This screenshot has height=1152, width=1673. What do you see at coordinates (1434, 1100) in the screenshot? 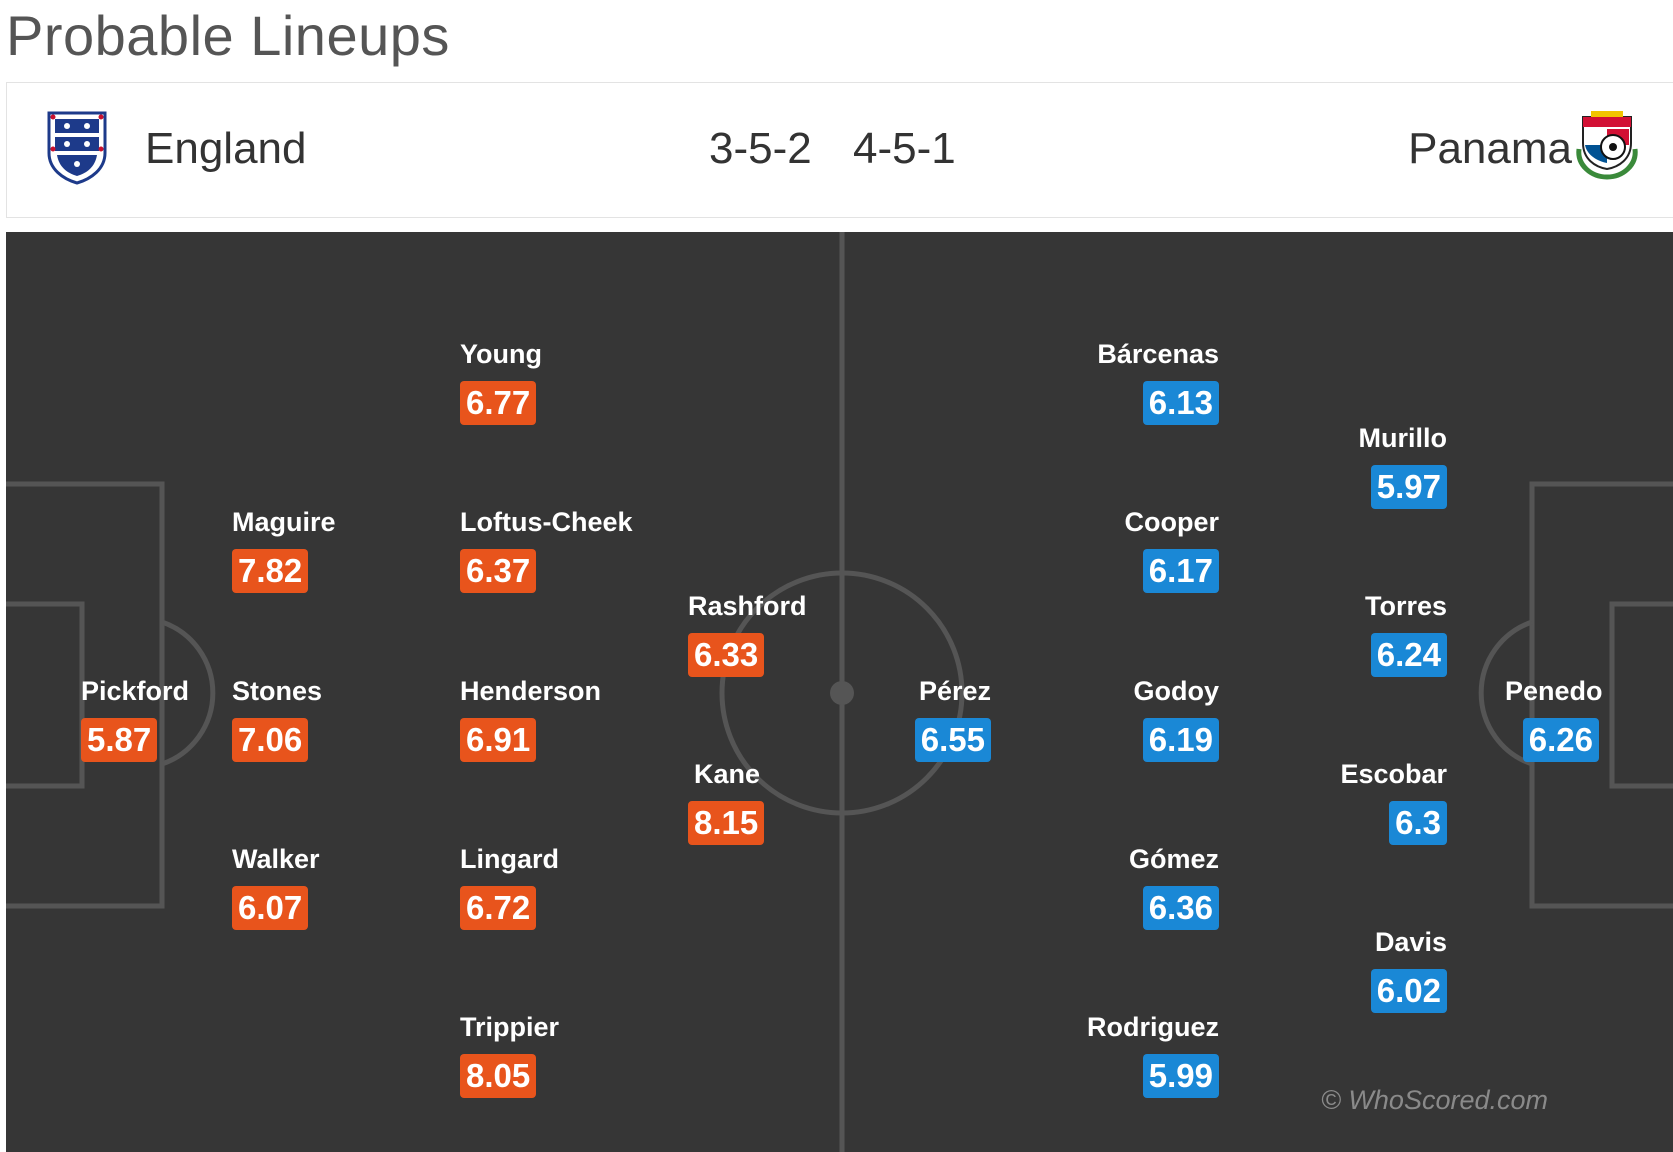
I see `whoscored-watermark: © WhoScored.com` at bounding box center [1434, 1100].